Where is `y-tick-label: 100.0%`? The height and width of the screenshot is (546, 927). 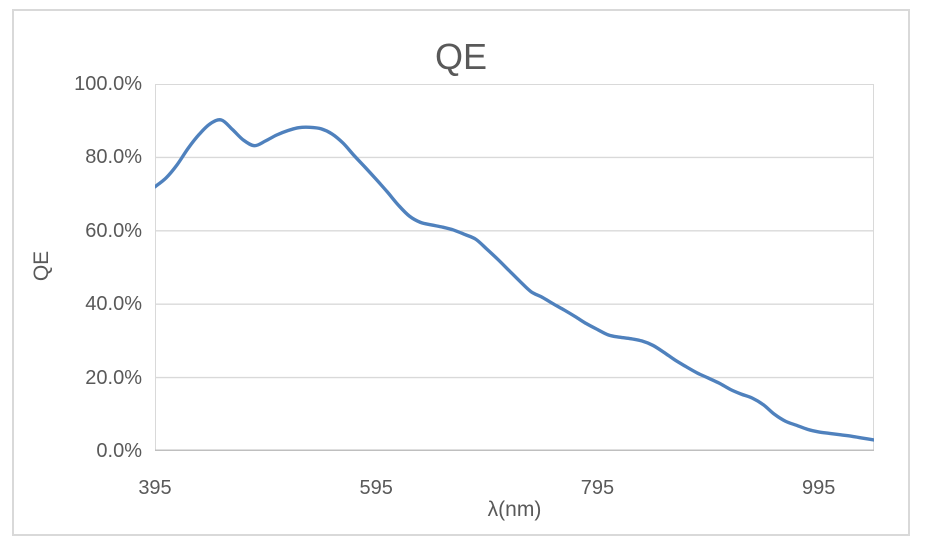 y-tick-label: 100.0% is located at coordinates (108, 84).